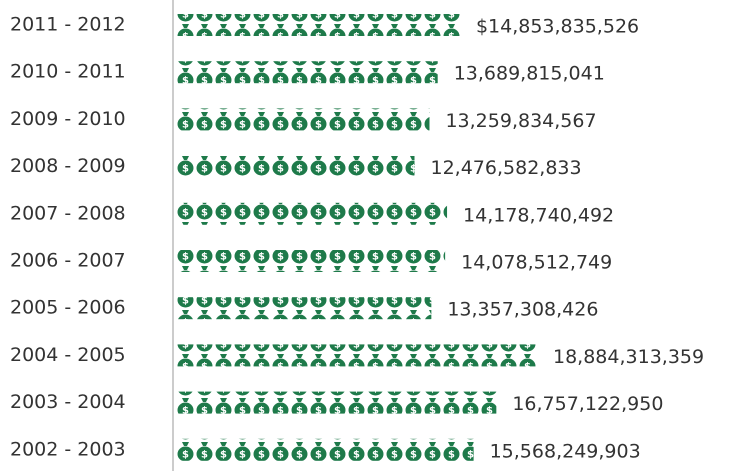 The width and height of the screenshot is (743, 471). What do you see at coordinates (565, 451) in the screenshot?
I see `value-label: 15,568,249,903` at bounding box center [565, 451].